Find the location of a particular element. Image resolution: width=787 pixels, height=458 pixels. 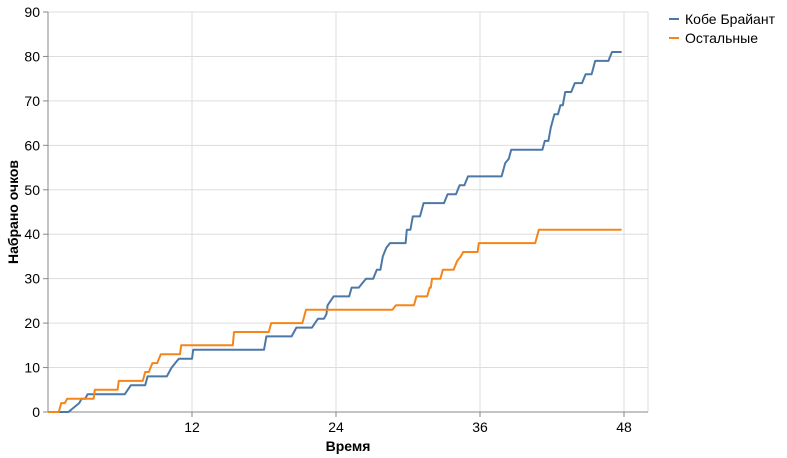

legend-label-1: Остальные is located at coordinates (721, 38).